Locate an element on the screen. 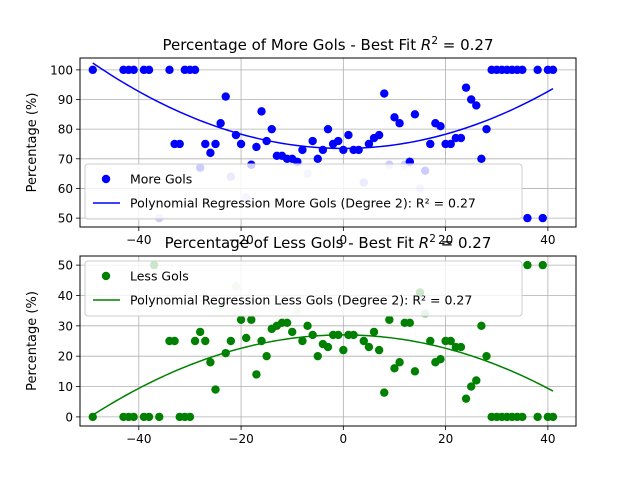 The height and width of the screenshot is (480, 640). chart-2-x-tick-label: 0 is located at coordinates (344, 439).